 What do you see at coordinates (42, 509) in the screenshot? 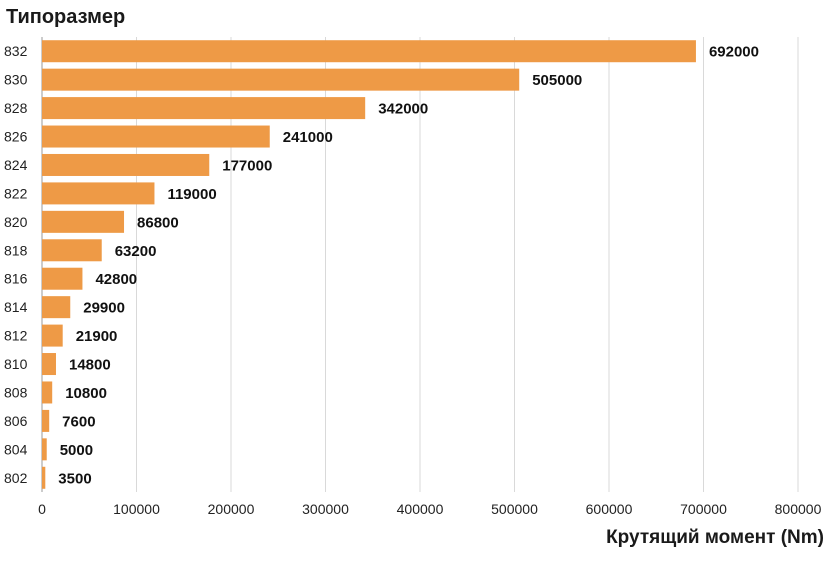
I see `x-tick-label: 0` at bounding box center [42, 509].